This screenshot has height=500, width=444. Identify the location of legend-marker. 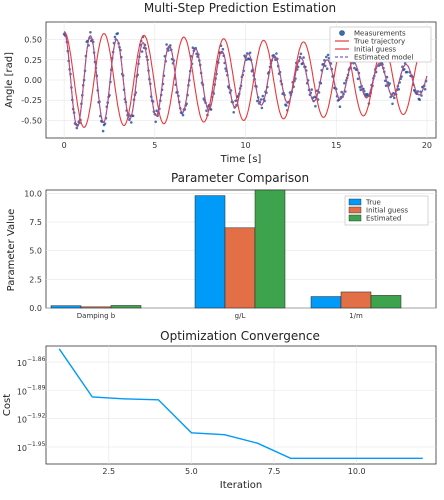
(342, 33).